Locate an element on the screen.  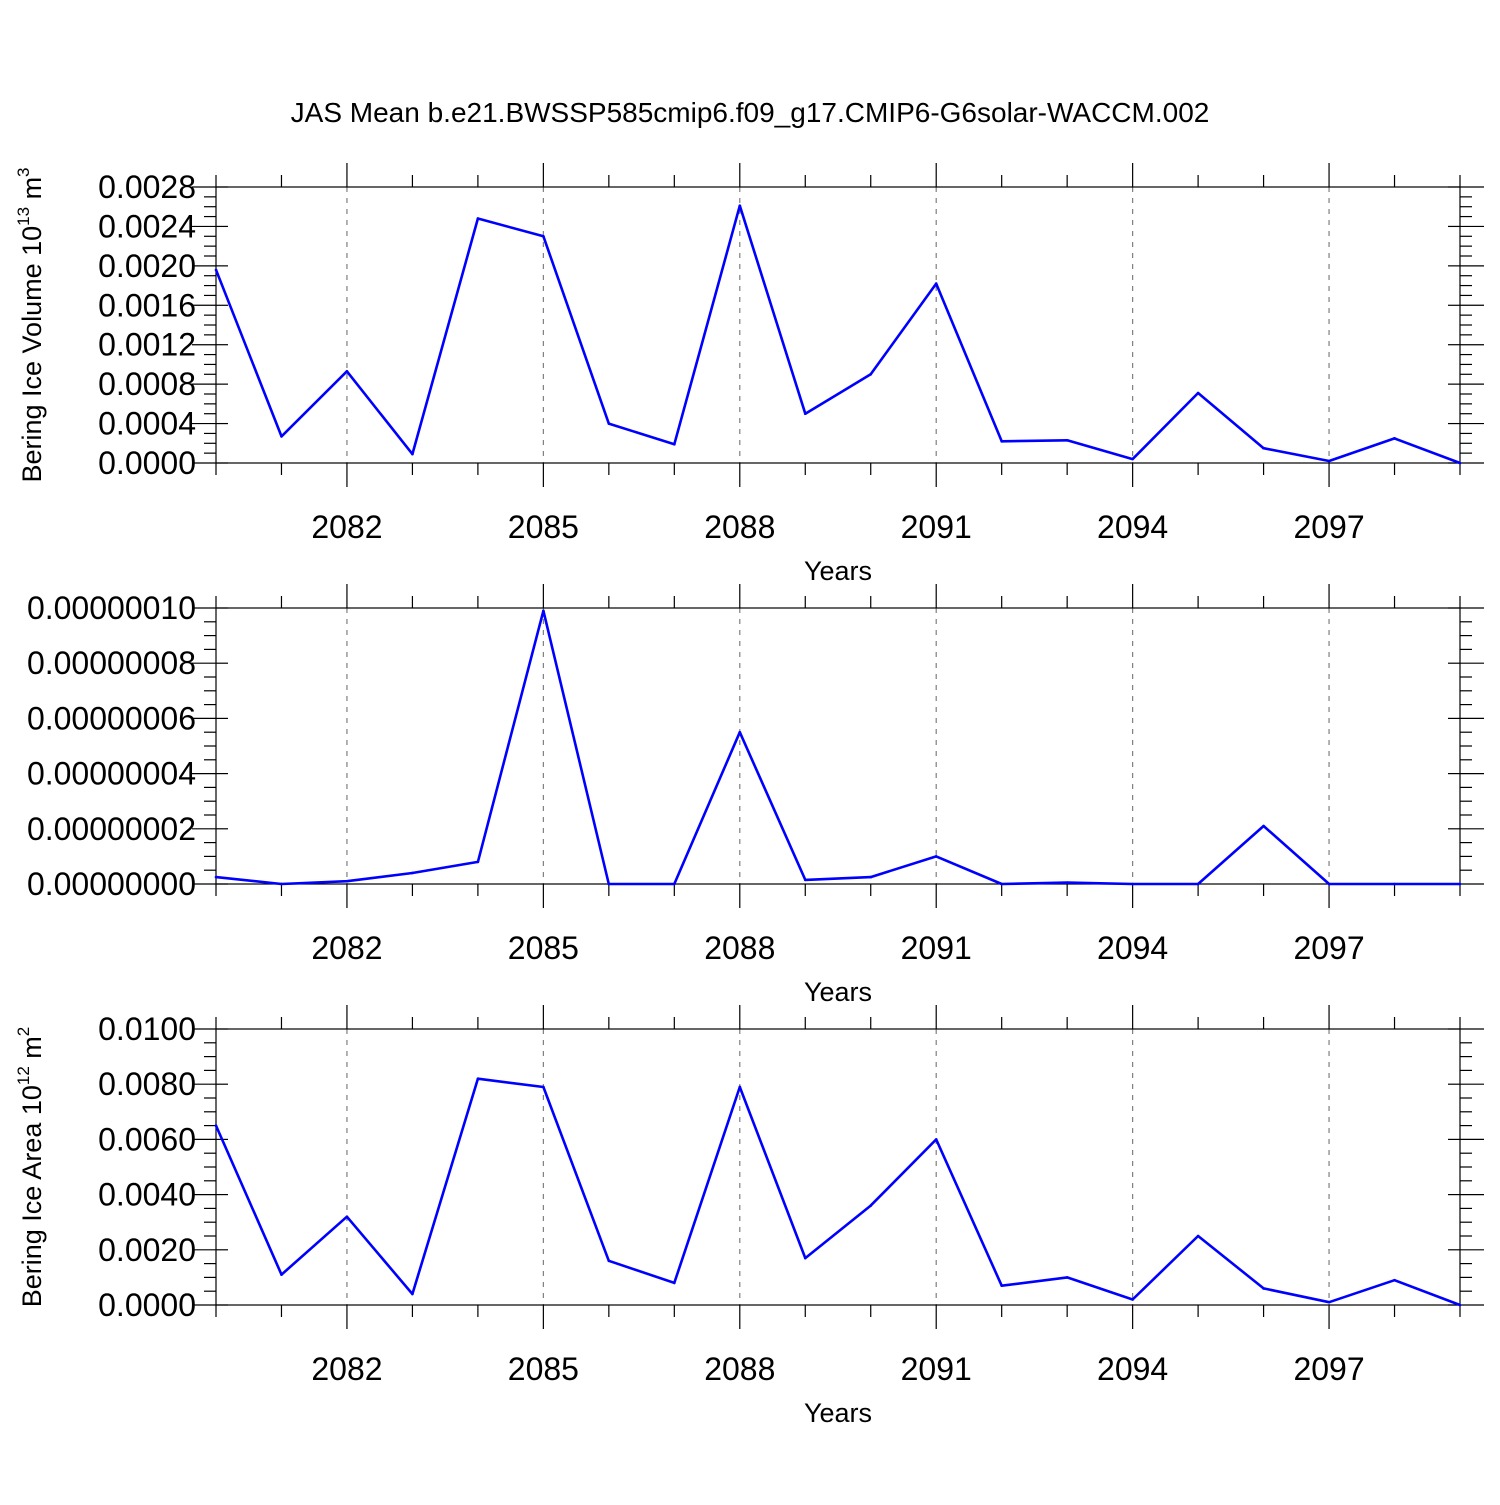
y-tick-label: 0.0100 is located at coordinates (147, 1029).